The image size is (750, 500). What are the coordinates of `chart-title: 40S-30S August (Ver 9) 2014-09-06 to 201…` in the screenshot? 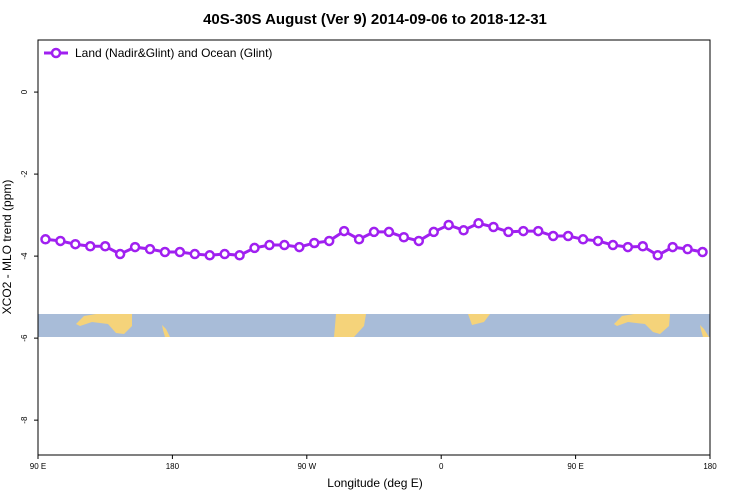 It's located at (375, 19).